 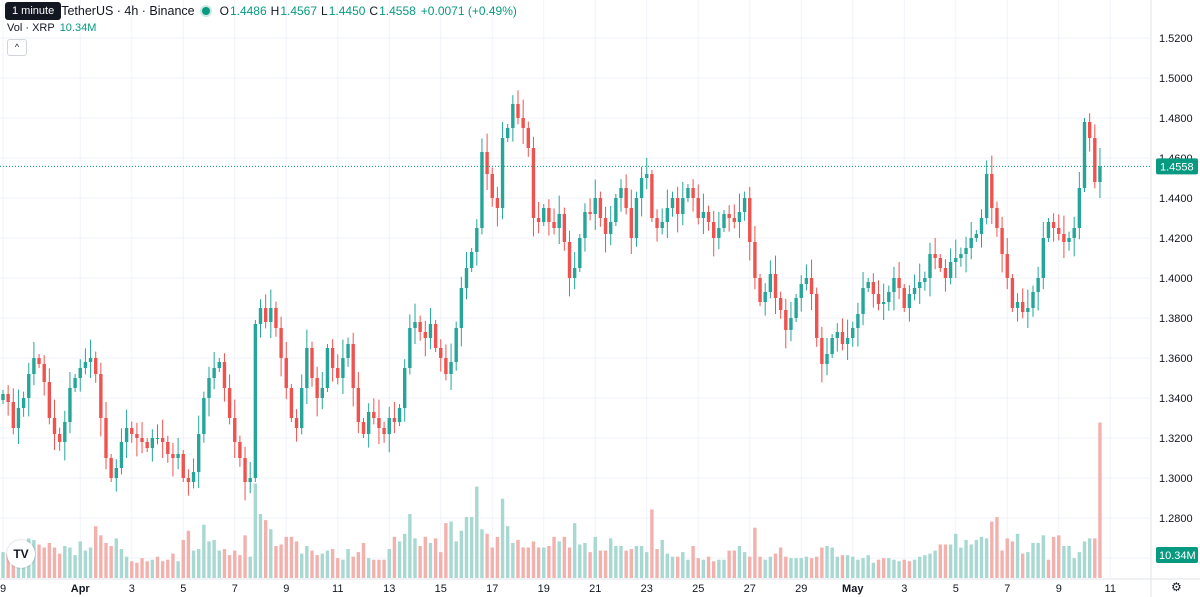 What do you see at coordinates (1059, 589) in the screenshot?
I see `x-tick-label: 9` at bounding box center [1059, 589].